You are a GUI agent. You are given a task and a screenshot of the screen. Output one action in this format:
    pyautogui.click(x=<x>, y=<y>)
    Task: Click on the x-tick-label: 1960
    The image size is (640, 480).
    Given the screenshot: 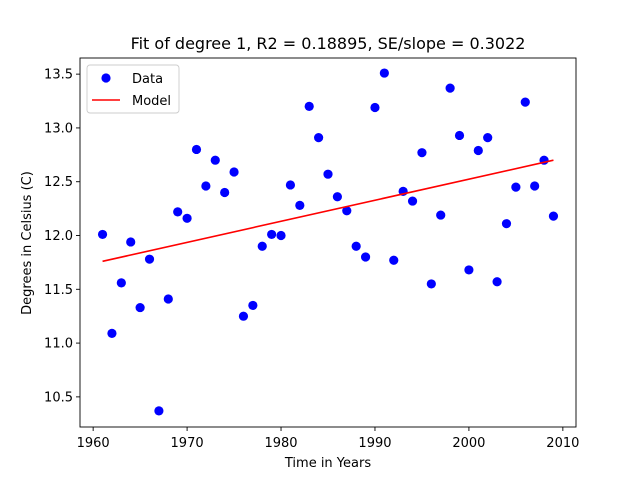 What is the action you would take?
    pyautogui.click(x=93, y=443)
    